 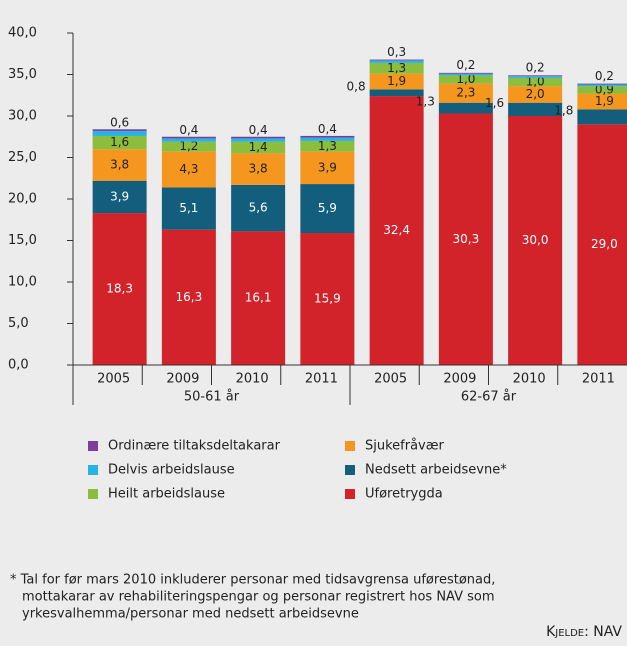 What do you see at coordinates (171, 470) in the screenshot?
I see `legend-label: Delvis arbeidslause` at bounding box center [171, 470].